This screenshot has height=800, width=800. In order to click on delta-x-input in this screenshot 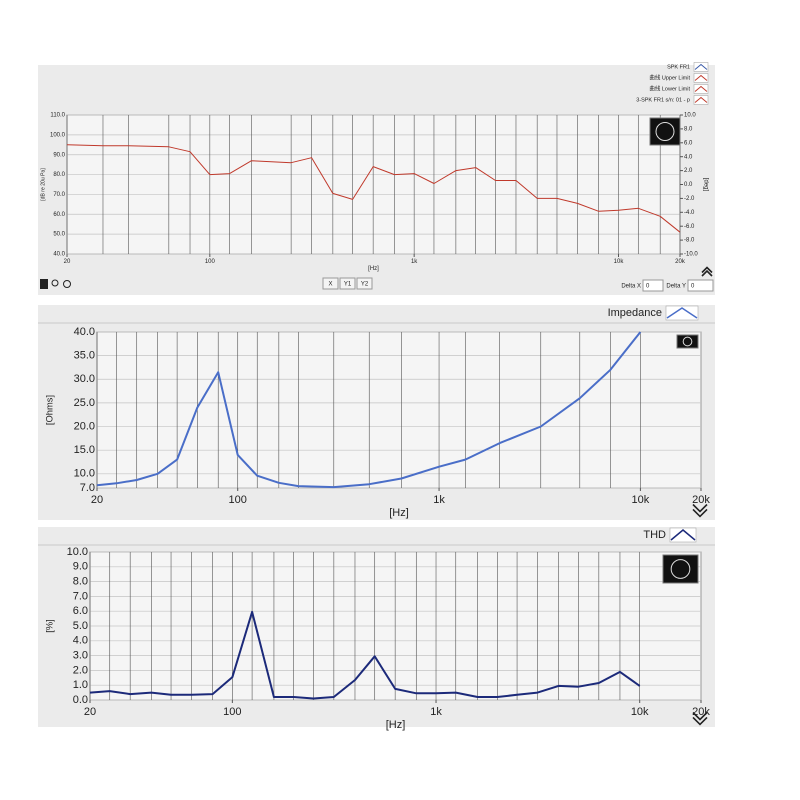, I will do `click(653, 285)`.